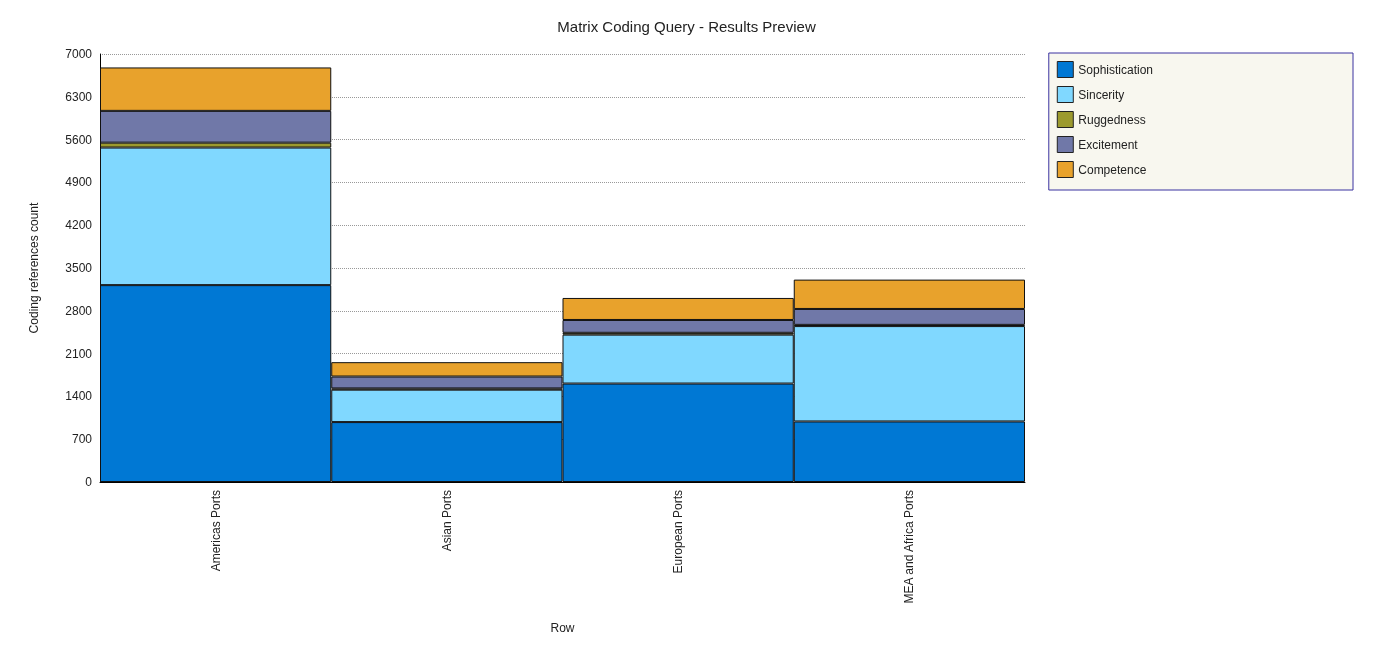  Describe the element at coordinates (34, 267) in the screenshot. I see `y-axis-title: Coding references count` at that location.